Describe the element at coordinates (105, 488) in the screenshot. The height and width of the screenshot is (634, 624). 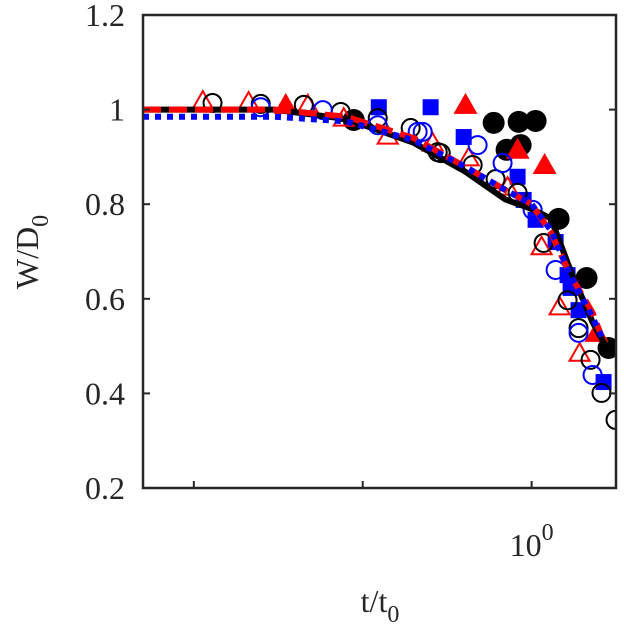
I see `y-tick-label: 0.2` at that location.